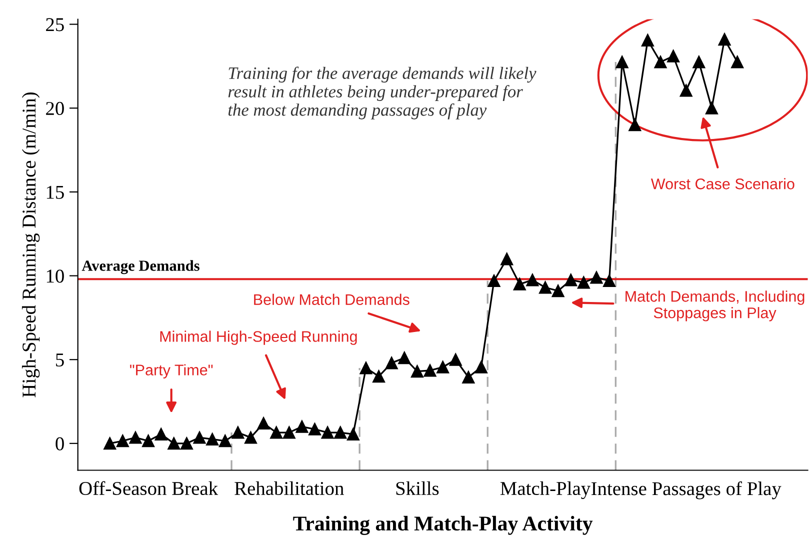 This screenshot has height=550, width=811. Describe the element at coordinates (417, 488) in the screenshot. I see `x-tick-label: Skills` at that location.